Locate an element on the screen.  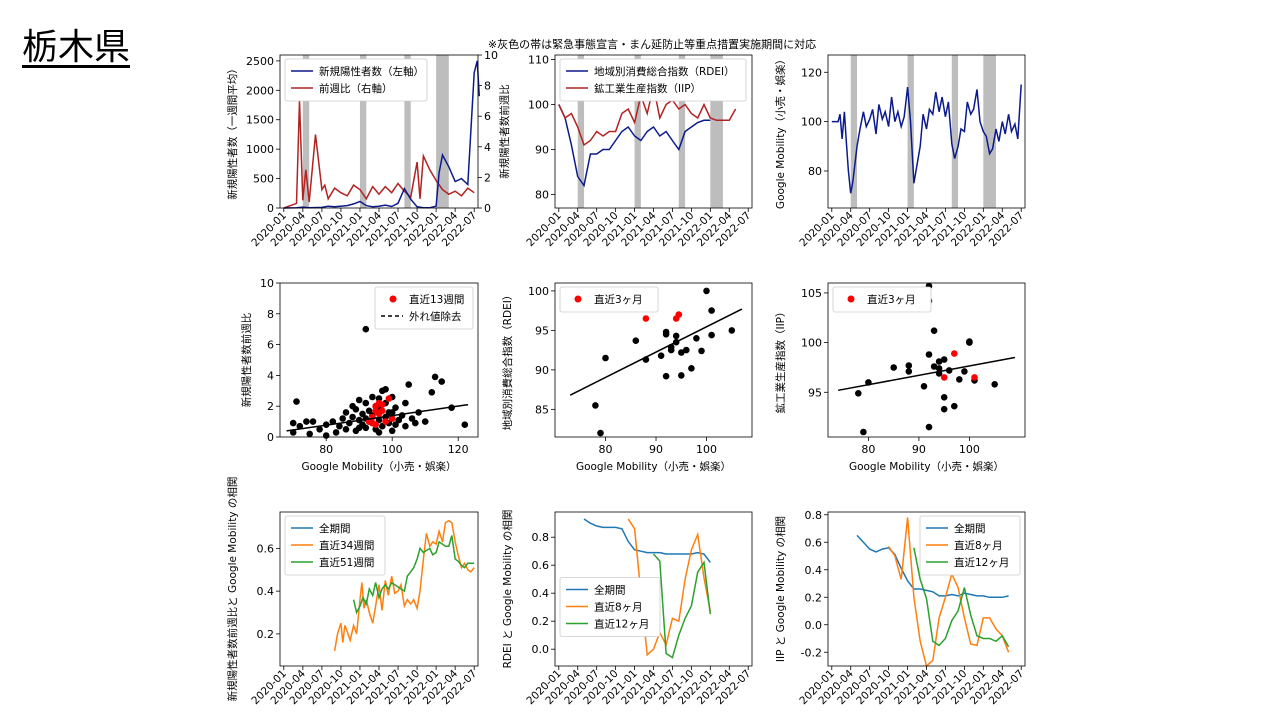
rdei_iip-ytick-label: 80 is located at coordinates (542, 195).